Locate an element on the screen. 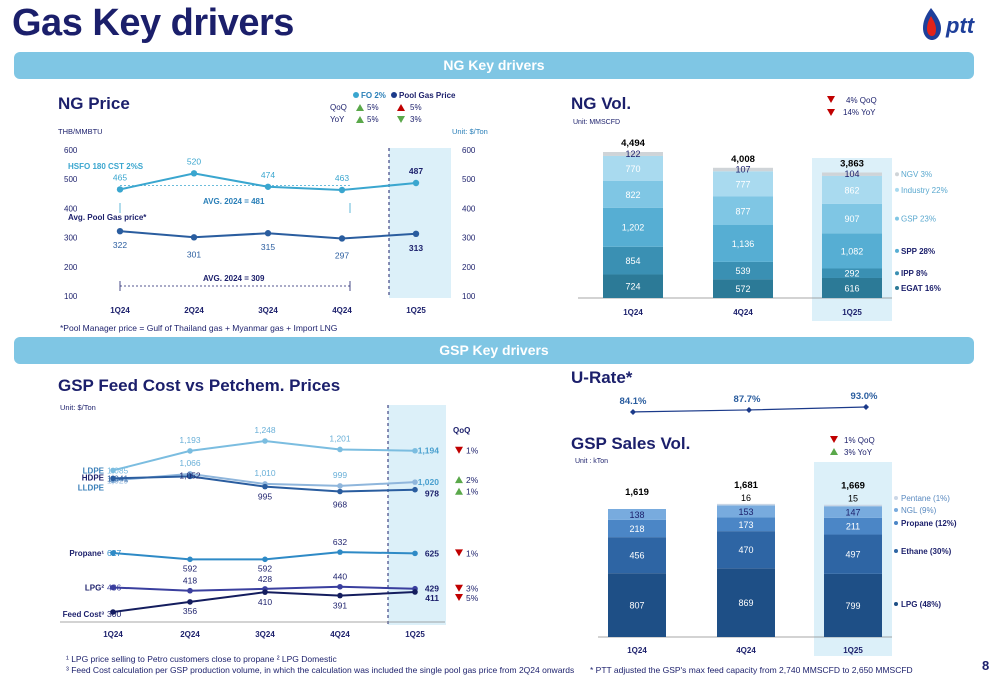 The width and height of the screenshot is (1000, 685). y-tick-left: 500 is located at coordinates (71, 179).